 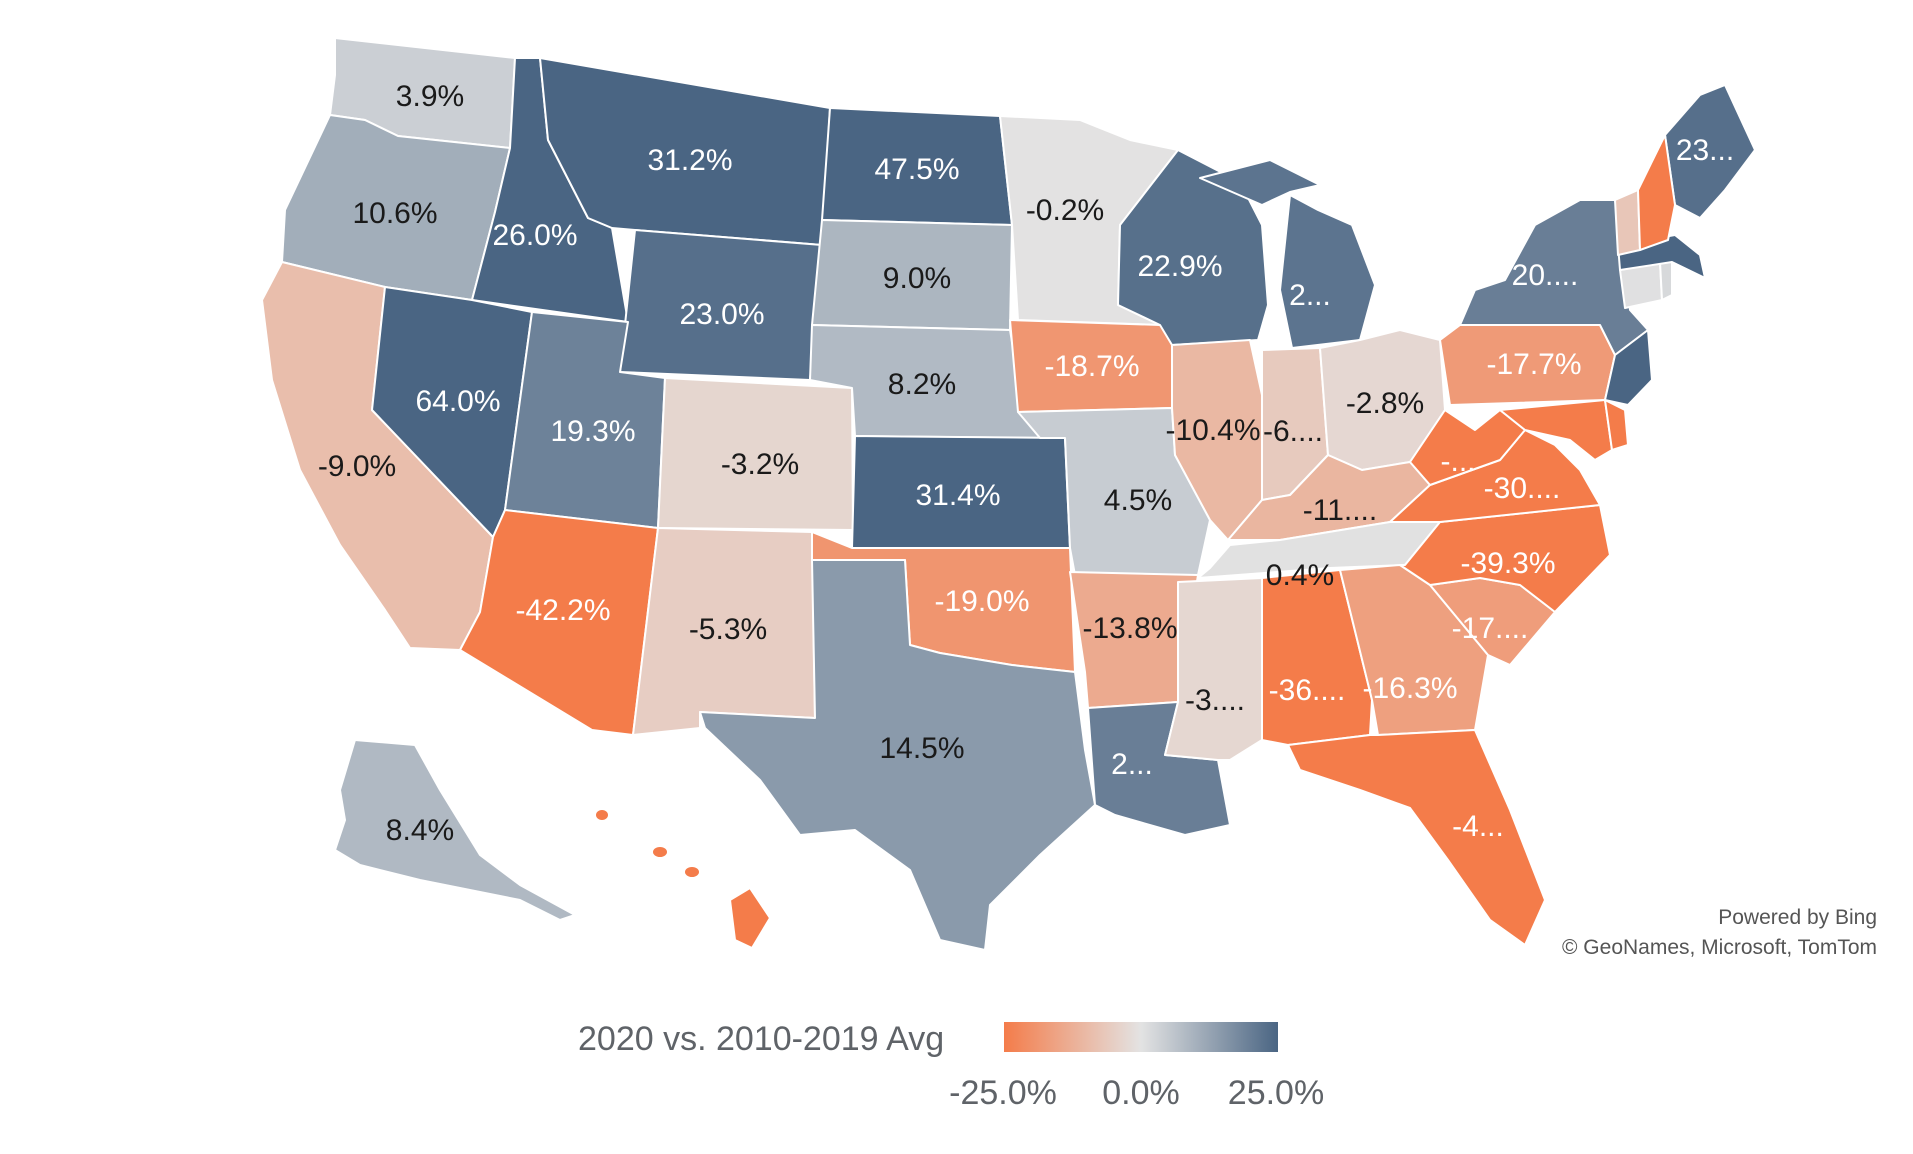 What do you see at coordinates (761, 1039) in the screenshot?
I see `legend-title: 2020 vs. 2010-2019 Avg` at bounding box center [761, 1039].